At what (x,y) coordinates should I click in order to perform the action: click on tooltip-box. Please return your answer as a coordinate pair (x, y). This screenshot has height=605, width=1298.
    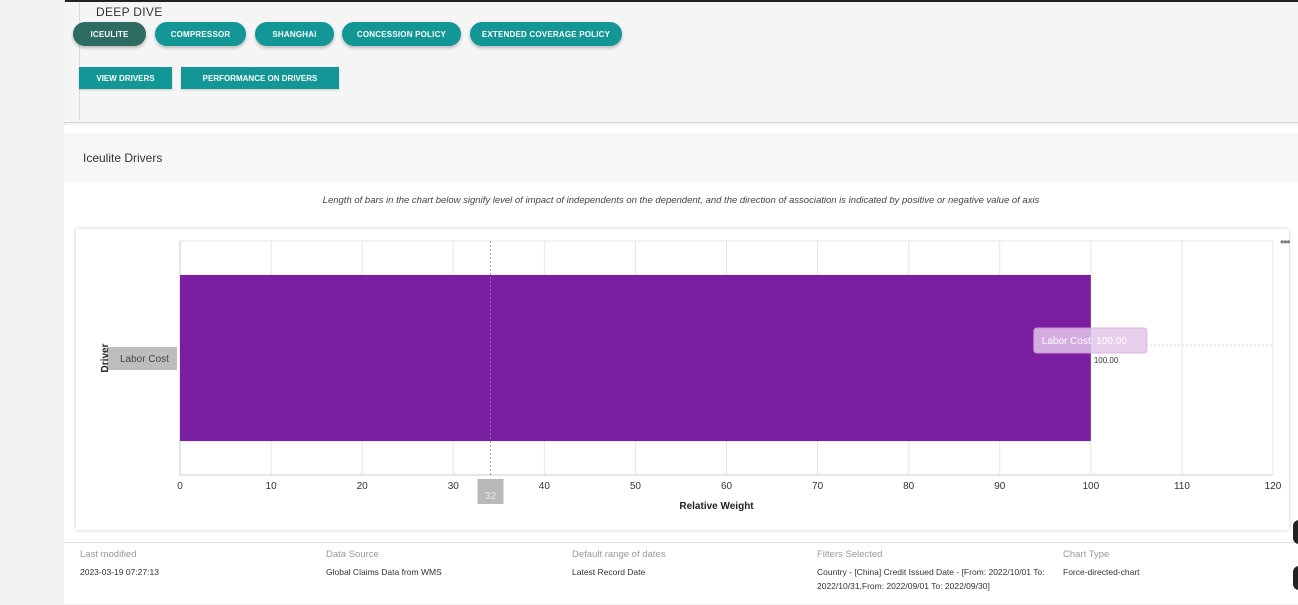
    Looking at the image, I should click on (1090, 340).